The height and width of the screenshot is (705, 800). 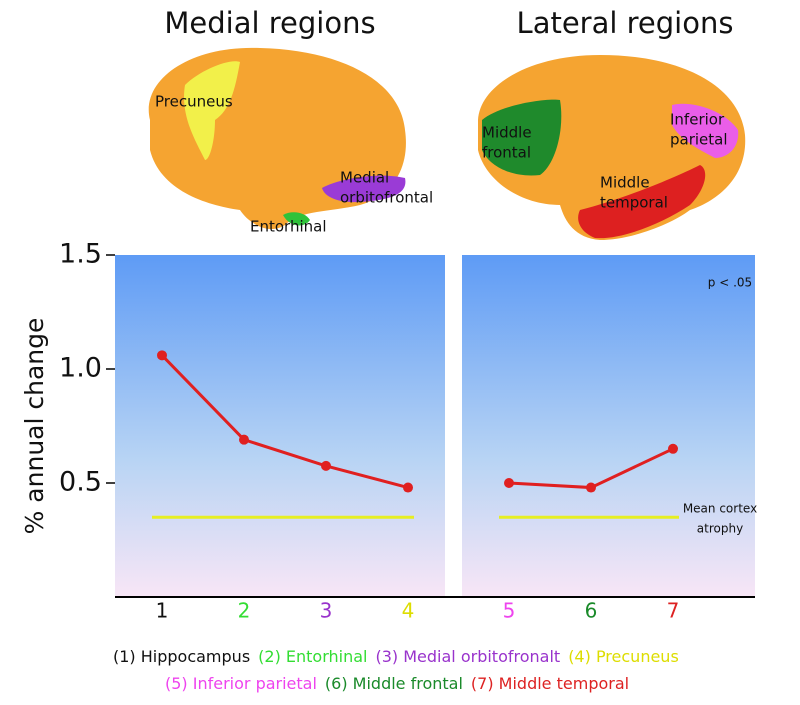 I want to click on legend-entry: (7) Middle temporal, so click(x=550, y=683).